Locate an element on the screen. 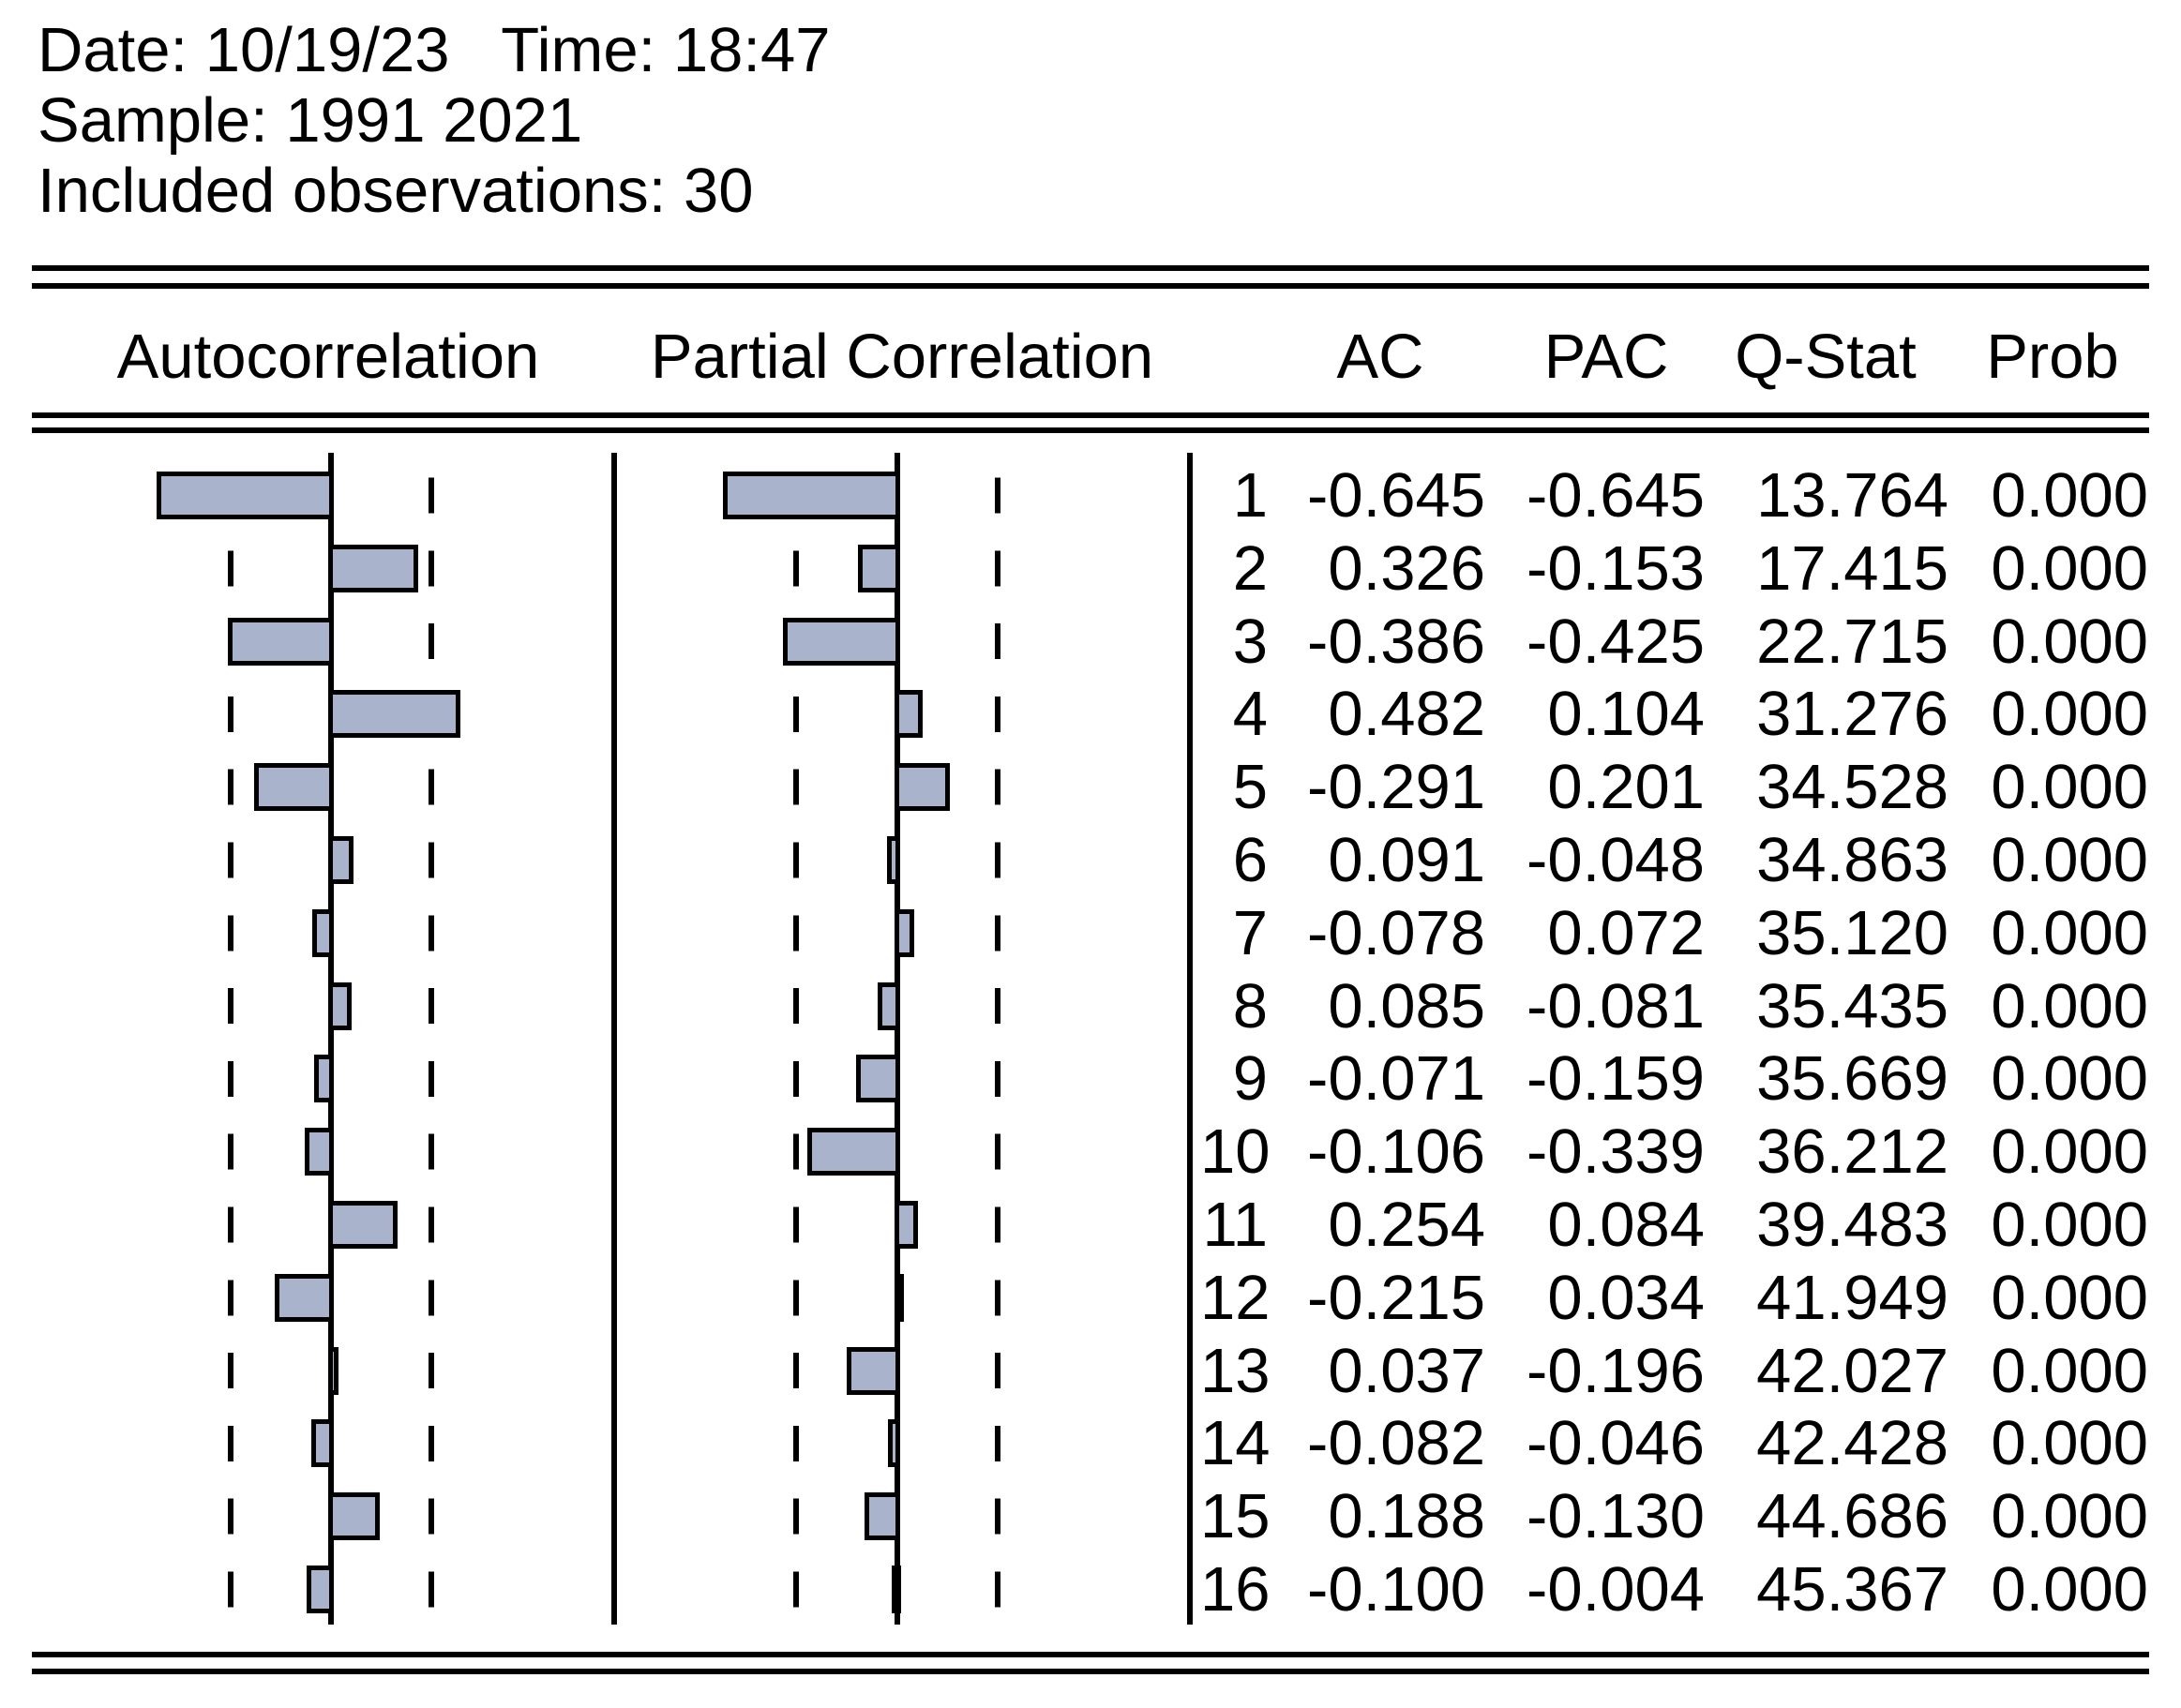 The width and height of the screenshot is (2181, 1708). qstat-value-cell: 35.120 is located at coordinates (1852, 932).